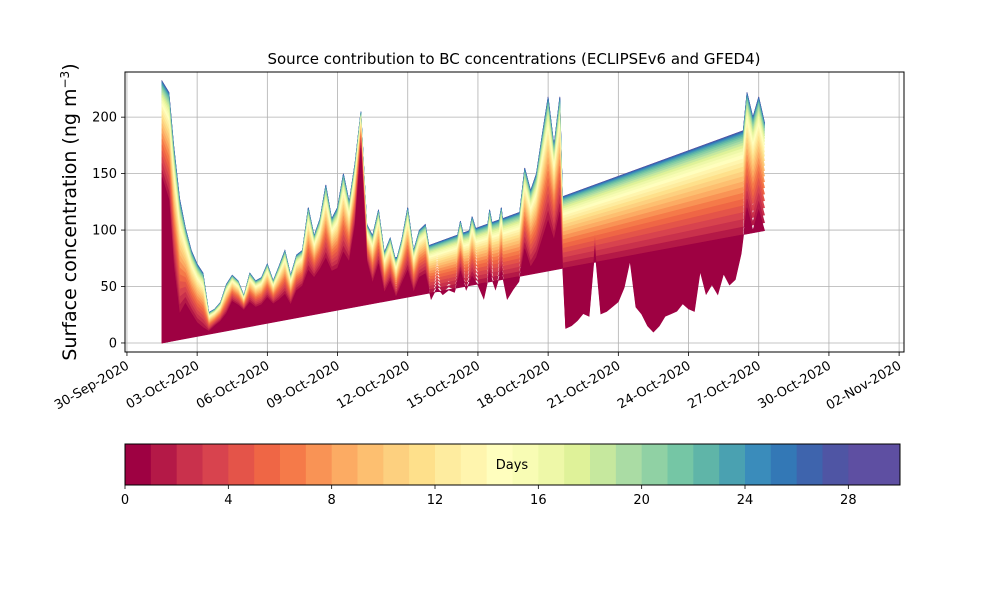 The width and height of the screenshot is (1000, 600). I want to click on colorbar-frame, so click(512, 464).